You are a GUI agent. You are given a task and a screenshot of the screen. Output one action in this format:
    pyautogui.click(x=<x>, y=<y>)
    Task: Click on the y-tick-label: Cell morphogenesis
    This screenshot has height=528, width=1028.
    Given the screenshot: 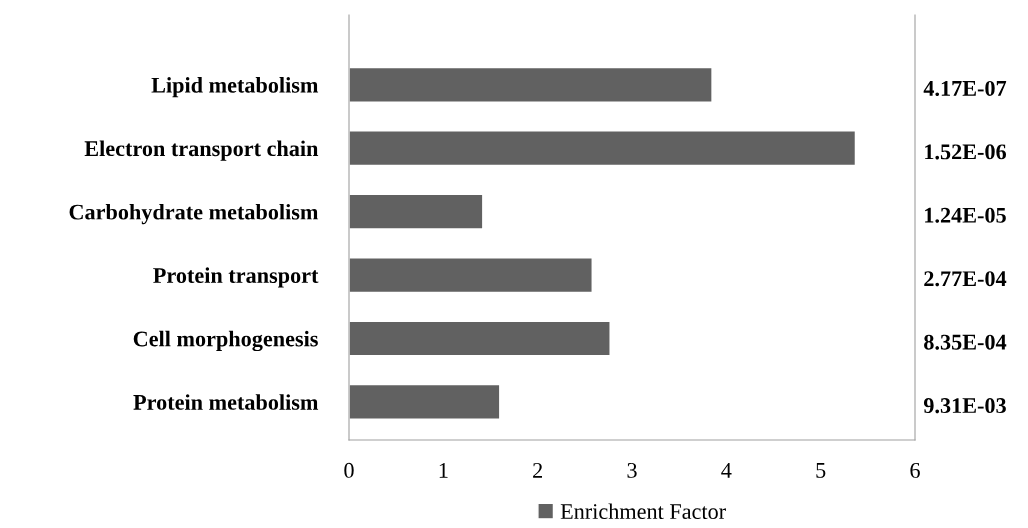 What is the action you would take?
    pyautogui.click(x=225, y=341)
    